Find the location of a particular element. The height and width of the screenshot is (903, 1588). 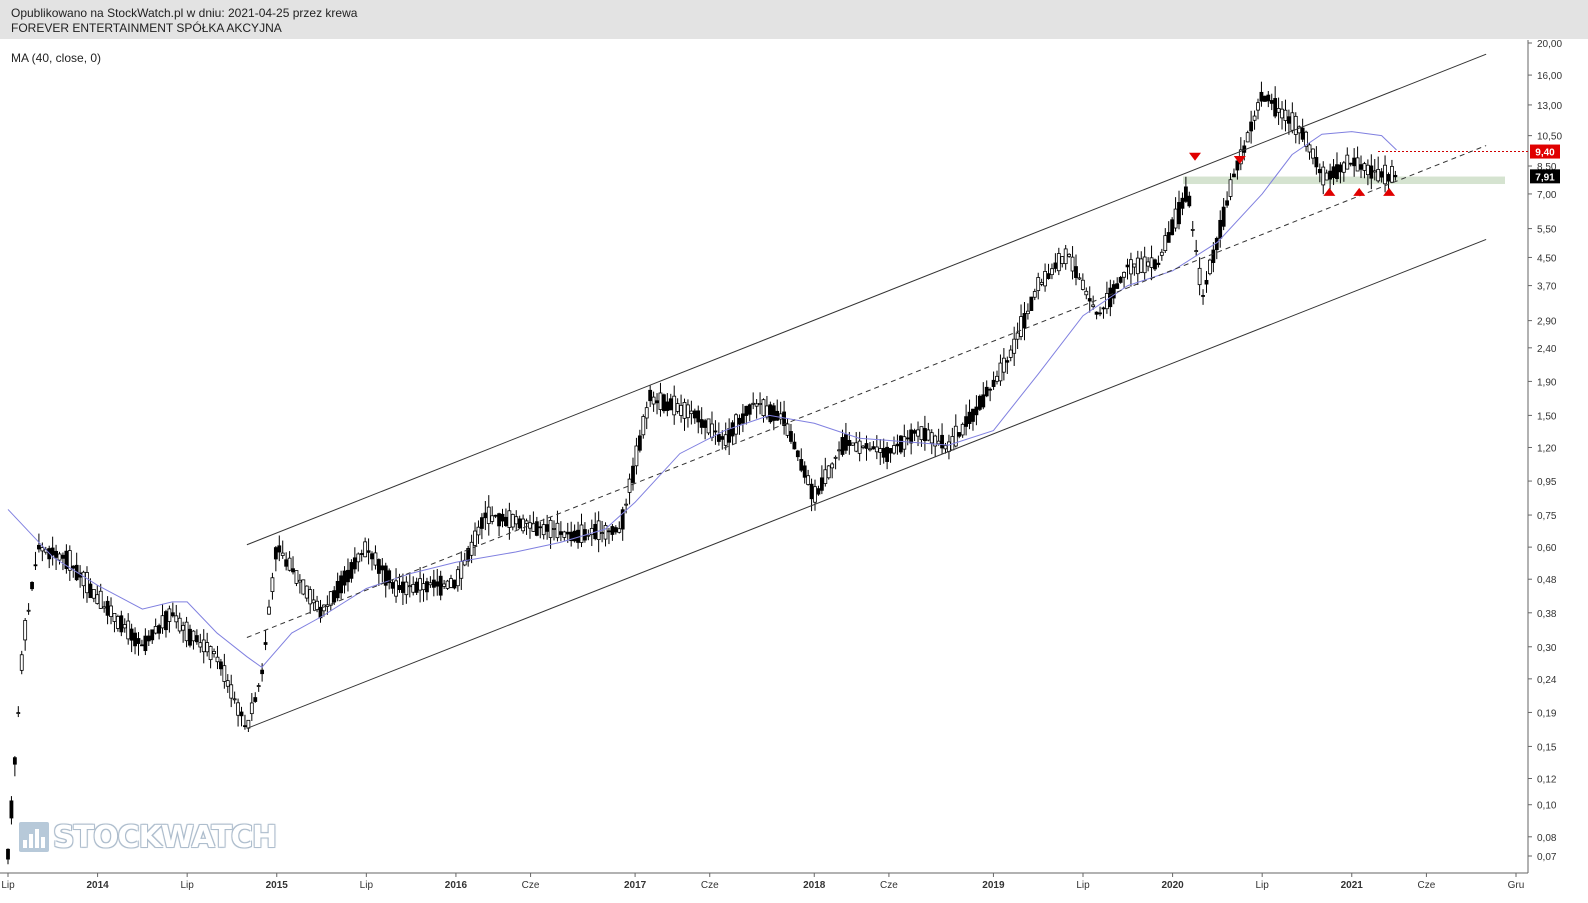

x-tick-label: Gru is located at coordinates (1516, 885).